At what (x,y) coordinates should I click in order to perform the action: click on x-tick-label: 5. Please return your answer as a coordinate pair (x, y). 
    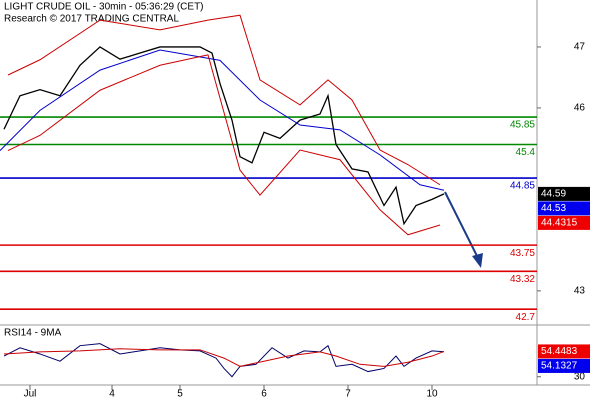
    Looking at the image, I should click on (180, 394).